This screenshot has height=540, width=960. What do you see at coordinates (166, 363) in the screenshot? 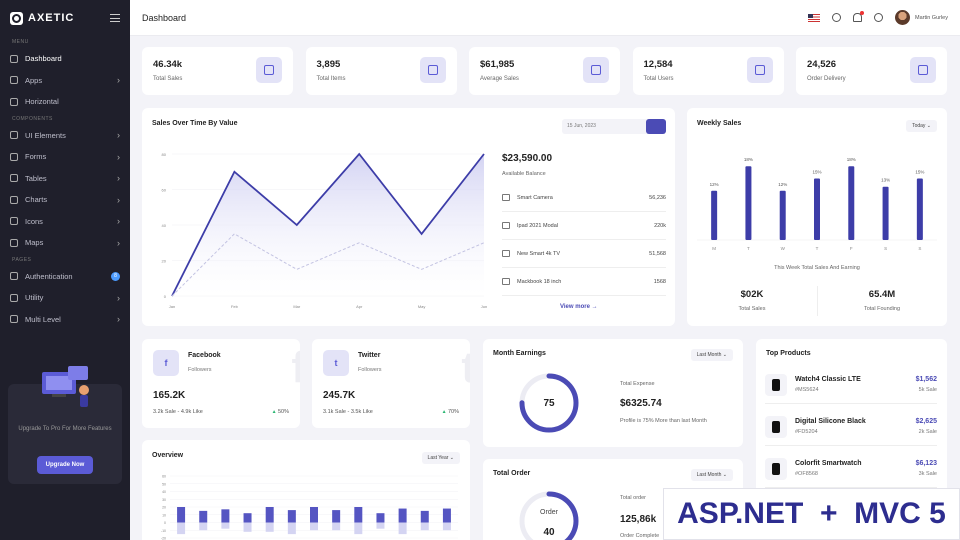
I see `facebook-icon: f` at bounding box center [166, 363].